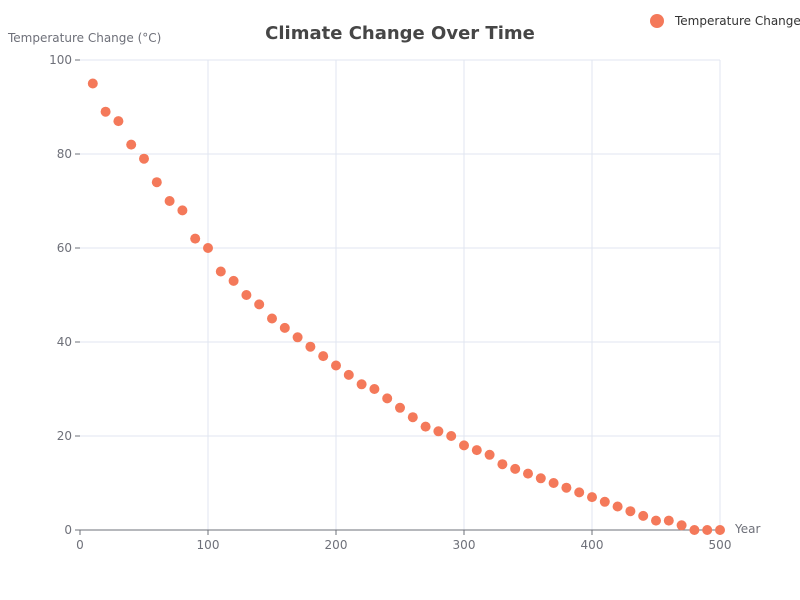 The image size is (800, 600). I want to click on legend-label: Temperature Change, so click(737, 21).